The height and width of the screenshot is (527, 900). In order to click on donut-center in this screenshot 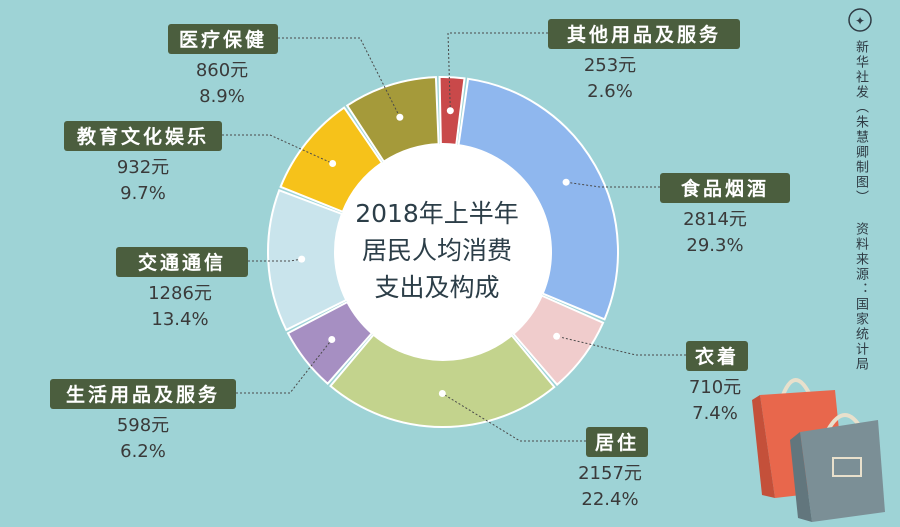, I will do `click(443, 252)`.